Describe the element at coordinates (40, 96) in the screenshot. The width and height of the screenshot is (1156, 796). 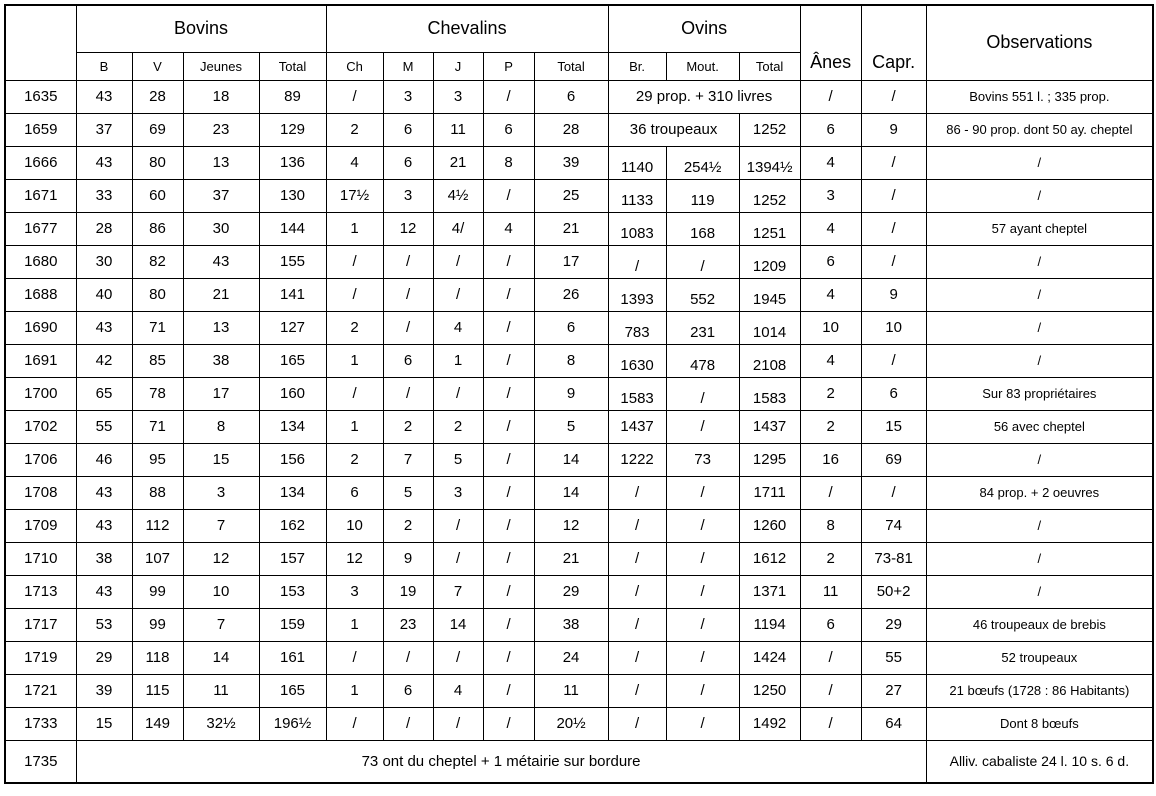
I see `year-cell: 1635` at that location.